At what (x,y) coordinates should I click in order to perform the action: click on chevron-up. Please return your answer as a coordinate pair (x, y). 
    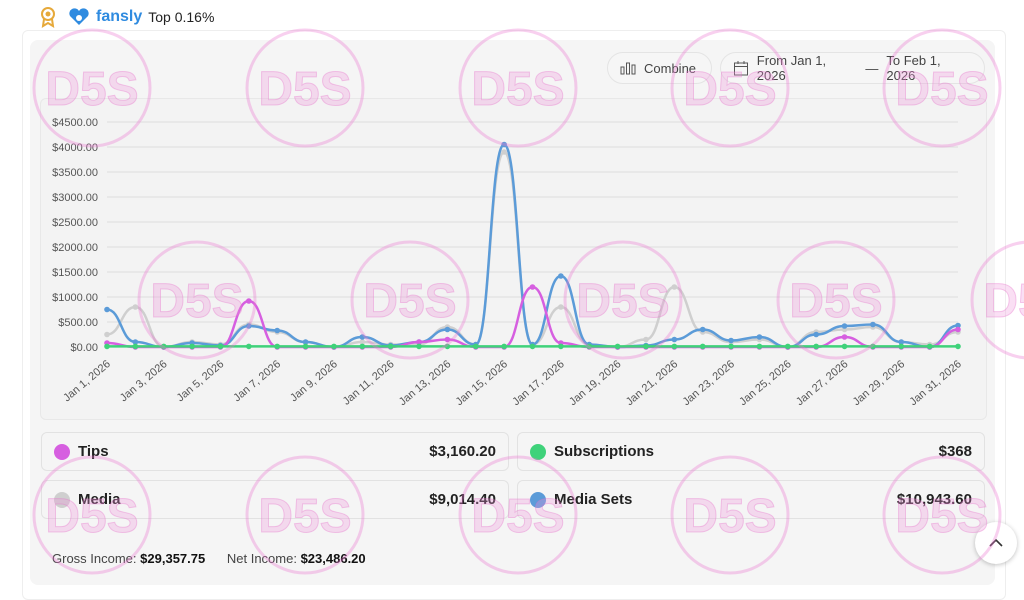
    Looking at the image, I should click on (996, 542).